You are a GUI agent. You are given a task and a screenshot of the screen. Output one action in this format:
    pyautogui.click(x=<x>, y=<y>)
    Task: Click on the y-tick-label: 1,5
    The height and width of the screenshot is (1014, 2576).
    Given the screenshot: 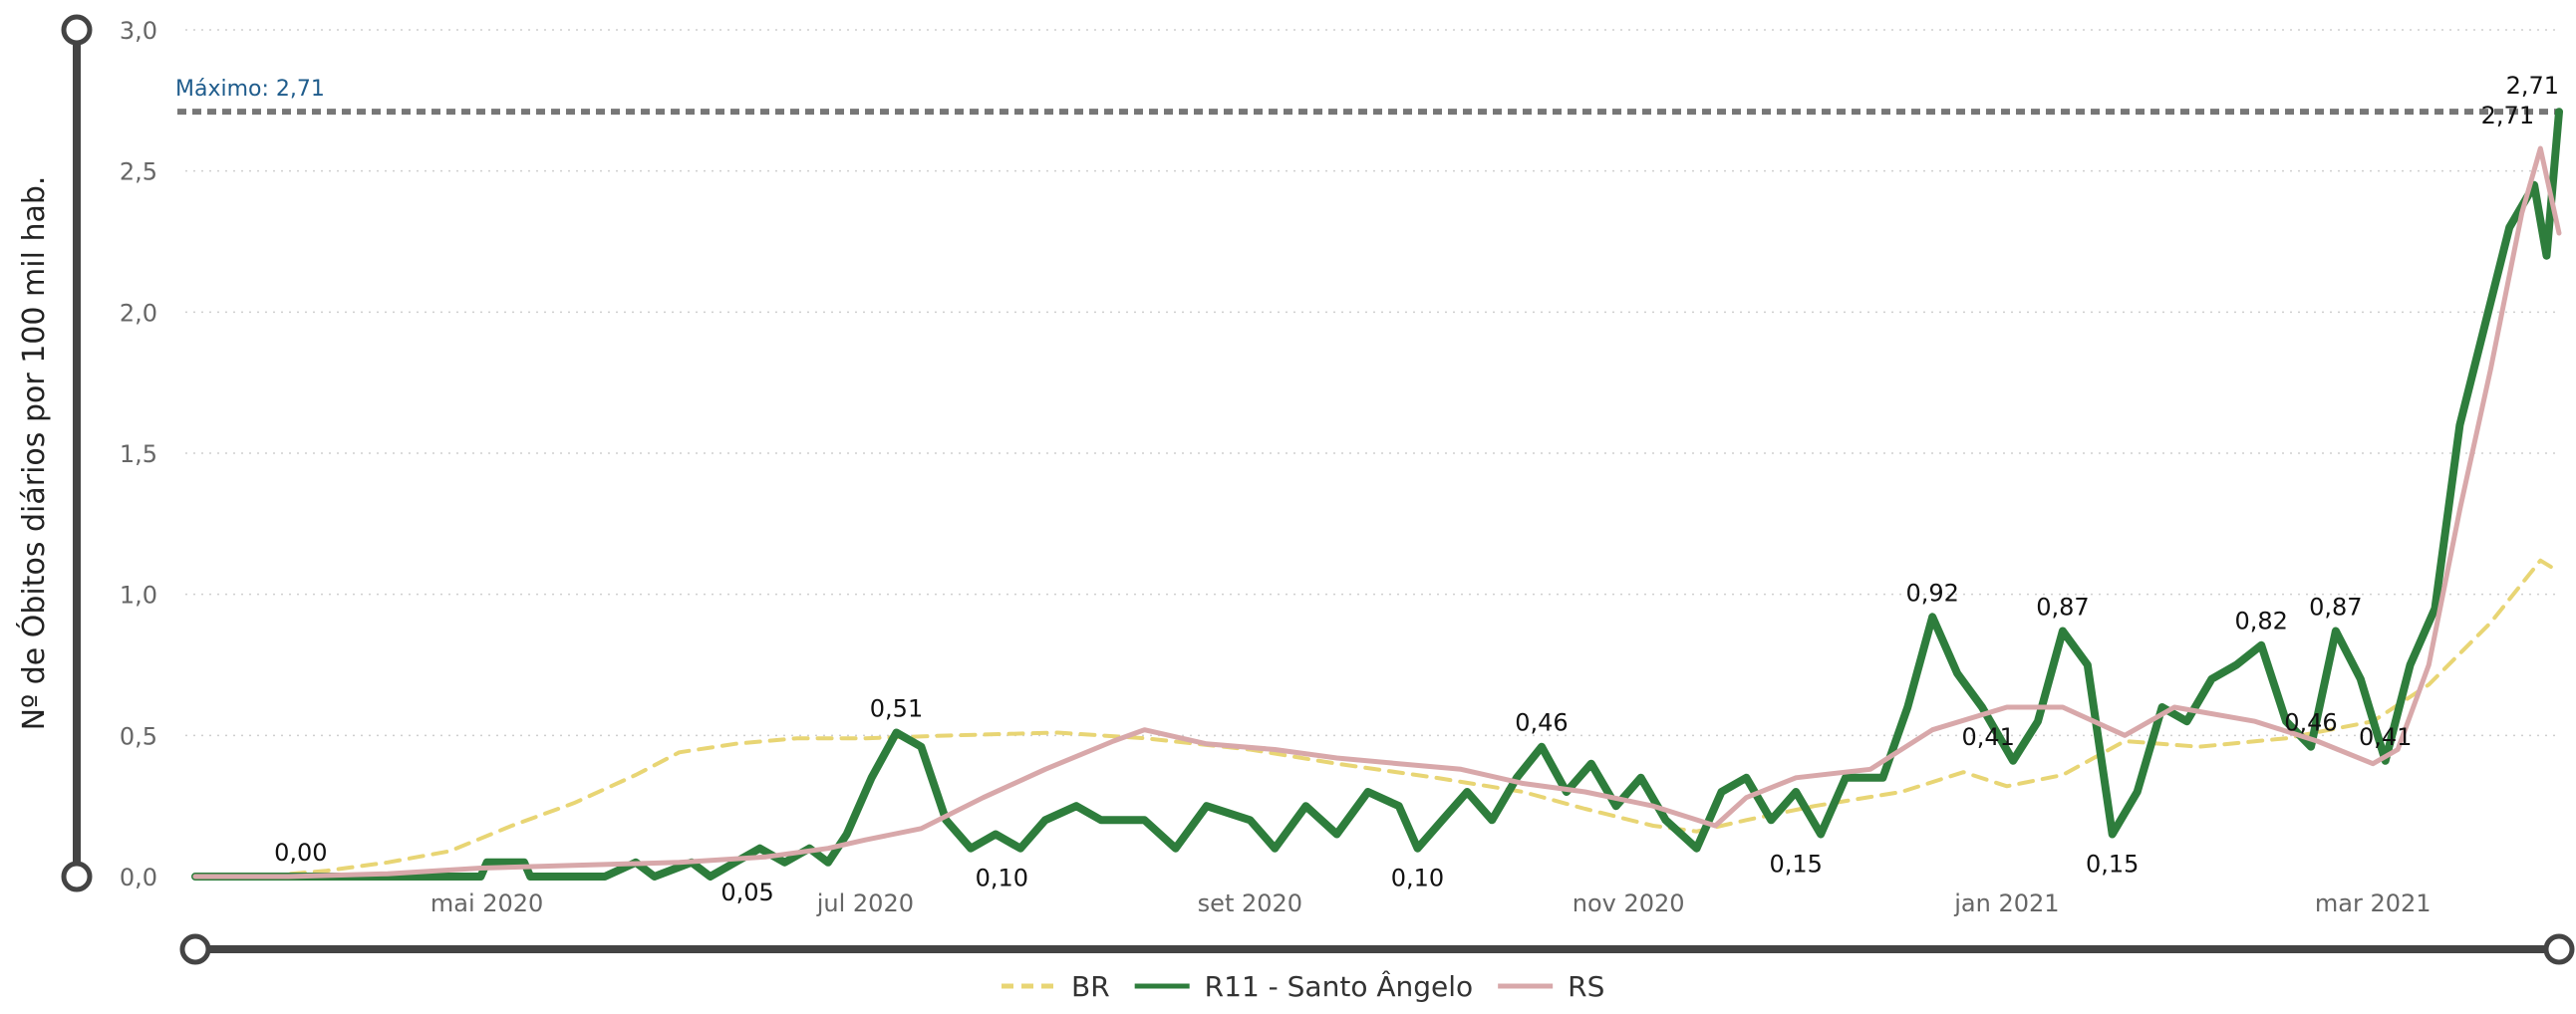 What is the action you would take?
    pyautogui.click(x=138, y=454)
    